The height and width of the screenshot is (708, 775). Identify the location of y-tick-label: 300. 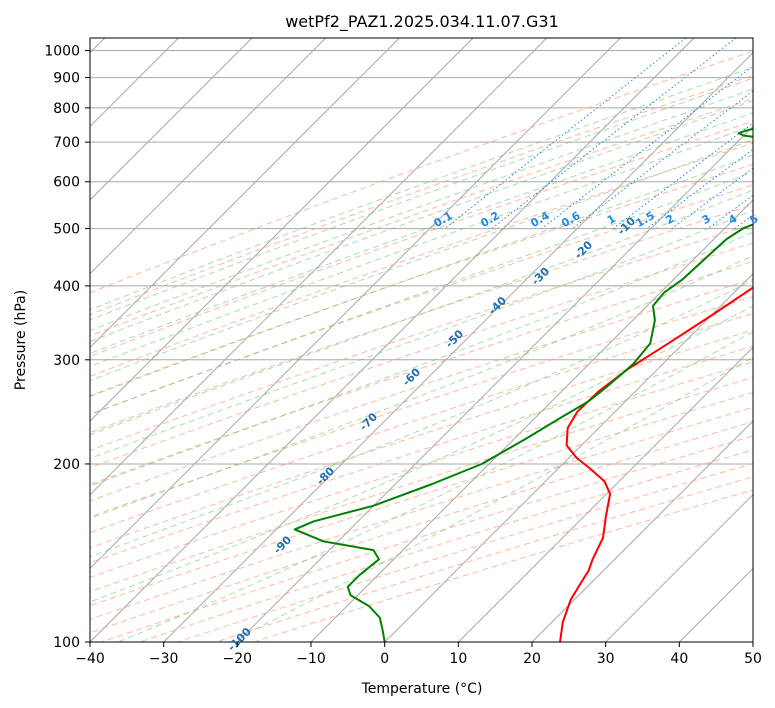
(66, 361).